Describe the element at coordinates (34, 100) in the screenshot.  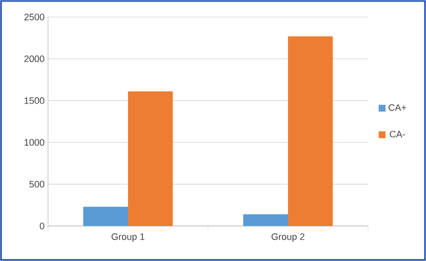
I see `y-tick-label: 1500` at that location.